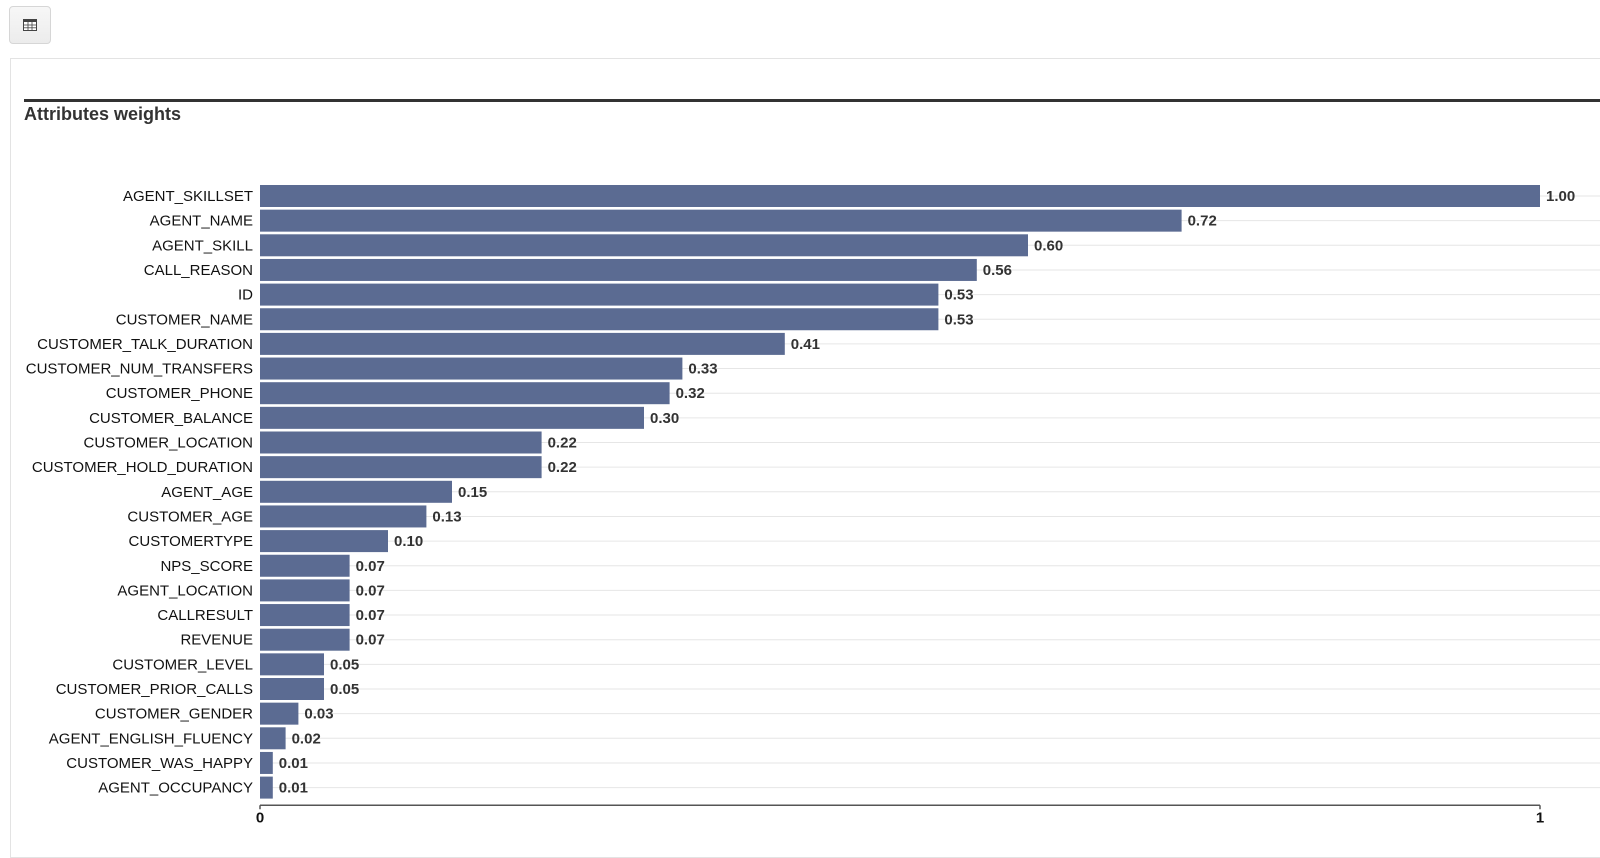 This screenshot has width=1600, height=858. Describe the element at coordinates (245, 295) in the screenshot. I see `category-label: ID` at that location.